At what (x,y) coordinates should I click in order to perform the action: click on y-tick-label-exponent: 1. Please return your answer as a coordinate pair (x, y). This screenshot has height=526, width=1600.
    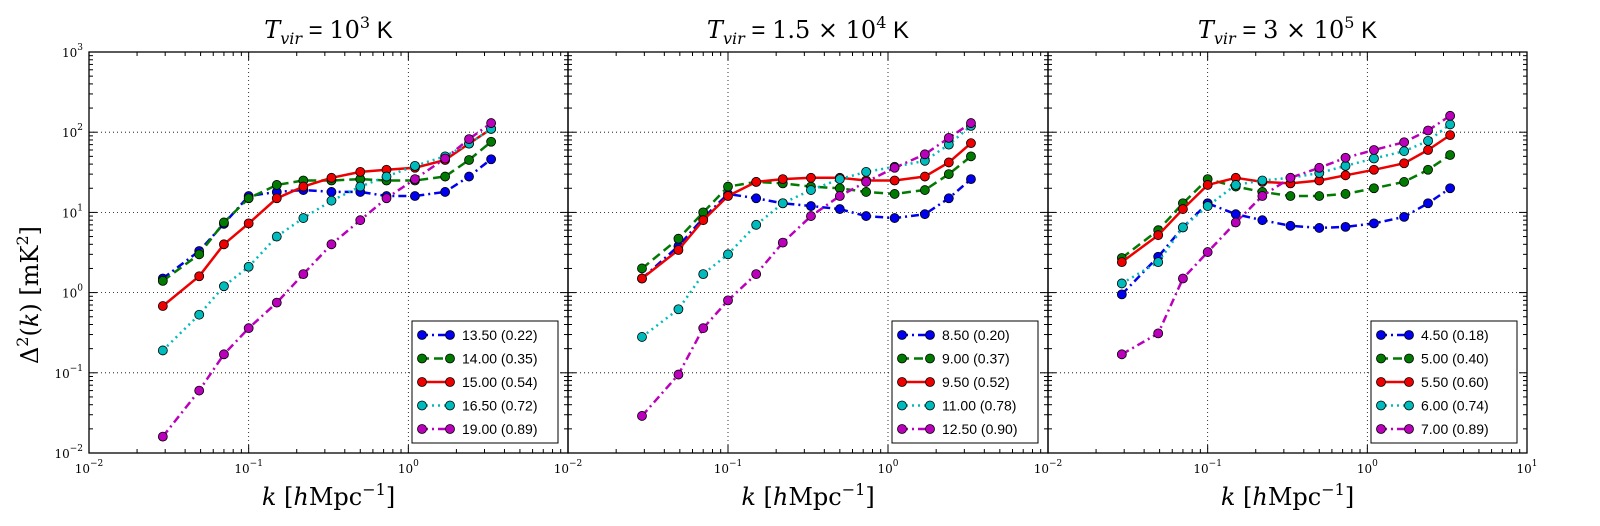
    Looking at the image, I should click on (80, 208).